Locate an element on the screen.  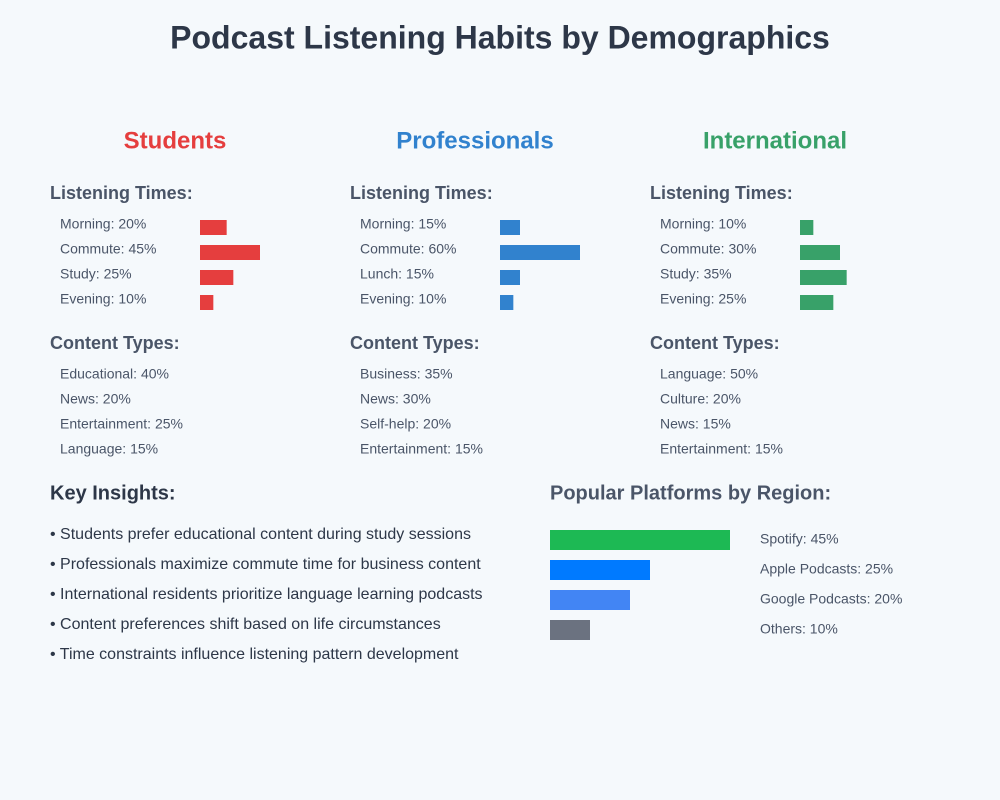
content-label: News: 20% is located at coordinates (95, 399).